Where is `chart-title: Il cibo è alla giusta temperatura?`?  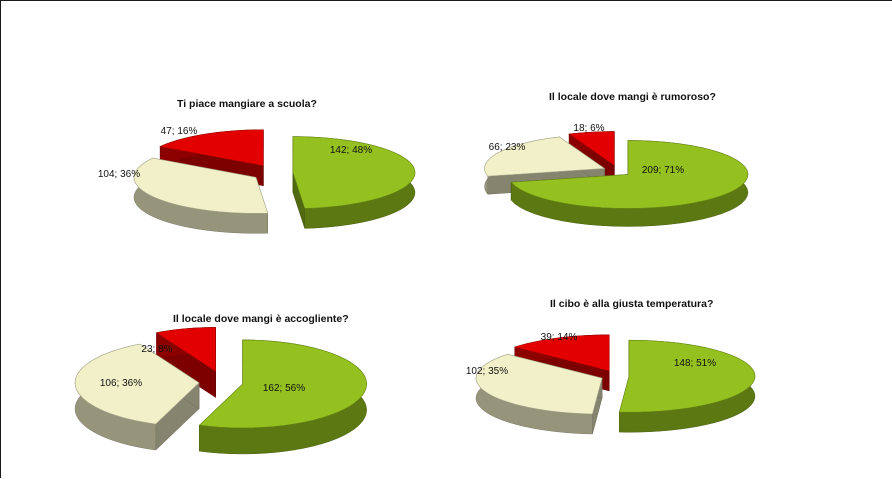
chart-title: Il cibo è alla giusta temperatura? is located at coordinates (632, 304).